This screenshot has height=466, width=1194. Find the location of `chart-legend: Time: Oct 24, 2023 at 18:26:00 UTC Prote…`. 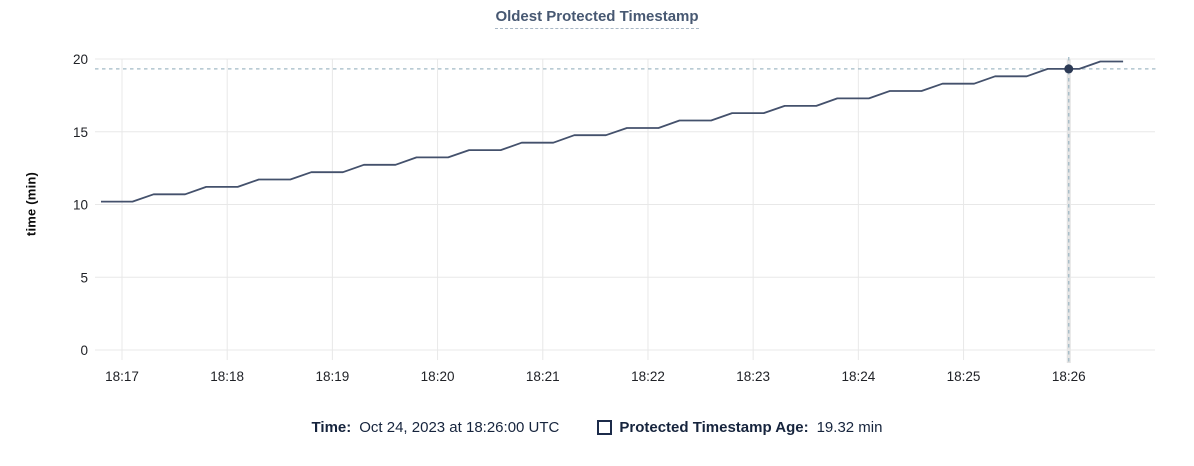

chart-legend: Time: Oct 24, 2023 at 18:26:00 UTC Prote… is located at coordinates (597, 427).